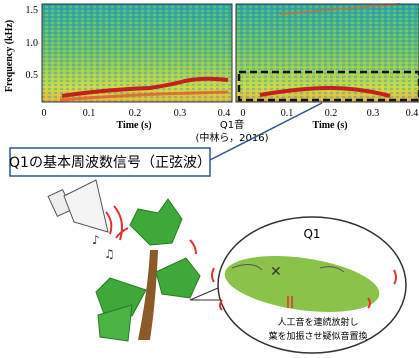 The image size is (419, 358). What do you see at coordinates (232, 137) in the screenshot?
I see `caption-source: (中林ら，2016)` at bounding box center [232, 137].